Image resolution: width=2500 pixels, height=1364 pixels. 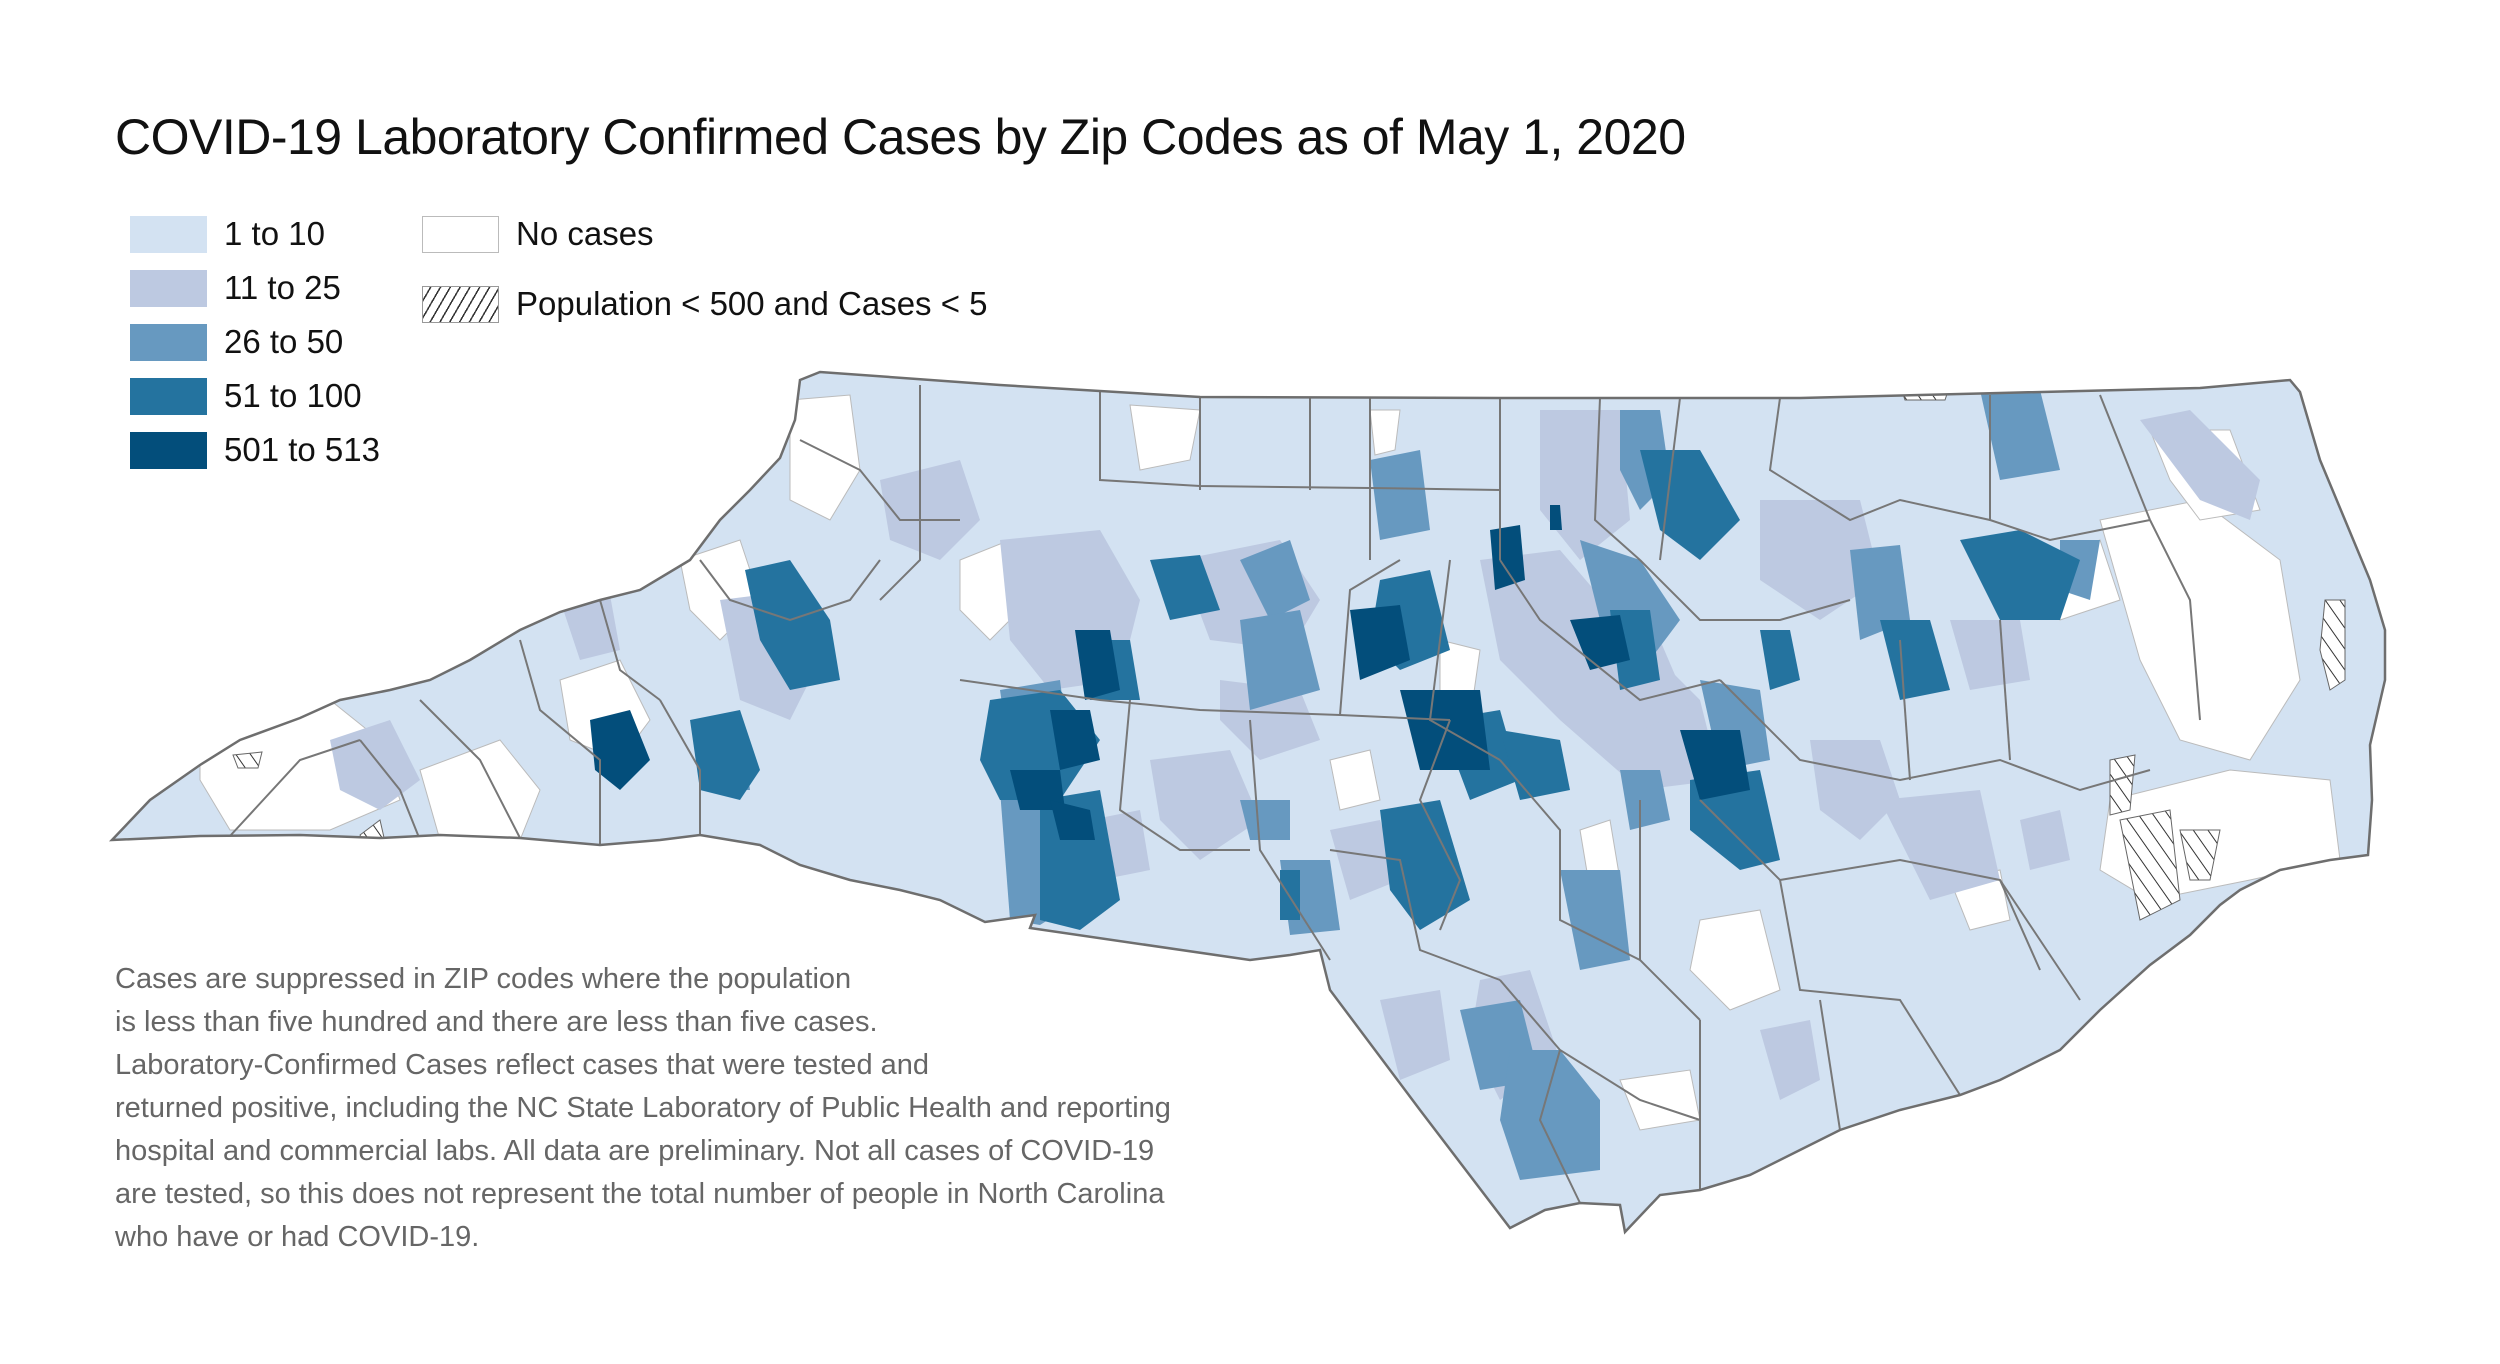 What do you see at coordinates (585, 233) in the screenshot?
I see `legend-label: No cases` at bounding box center [585, 233].